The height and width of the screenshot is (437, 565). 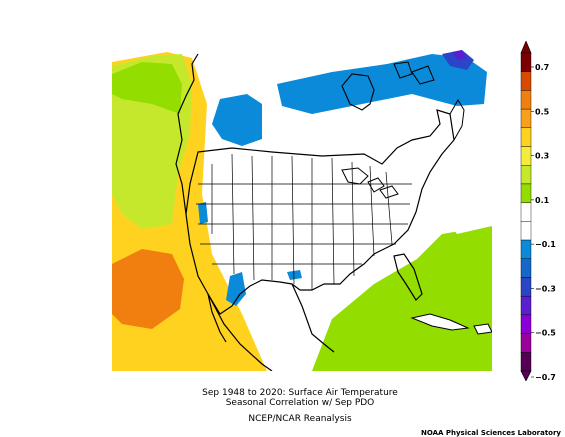 What do you see at coordinates (382, 84) in the screenshot?
I see `canada-blue-patch-east` at bounding box center [382, 84].